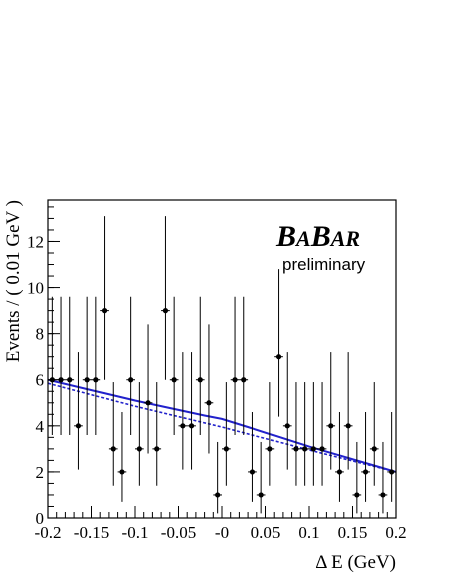  What do you see at coordinates (48, 532) in the screenshot?
I see `x-tick-label: -0.2` at bounding box center [48, 532].